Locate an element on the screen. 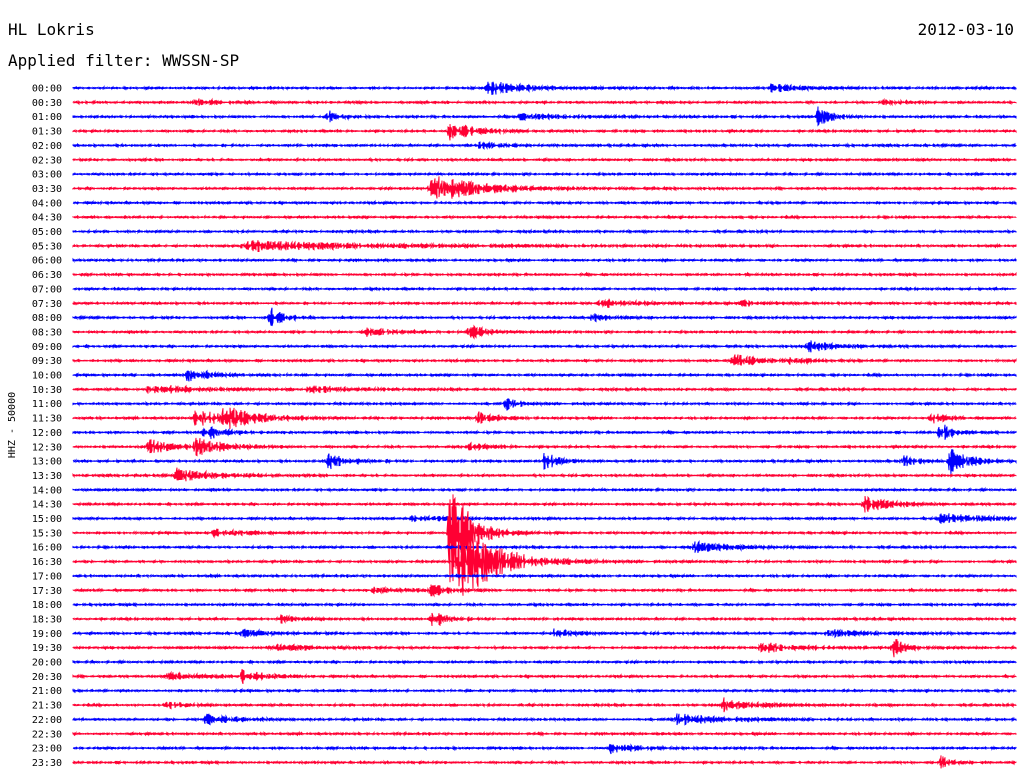  time-tick-label: 14:00 is located at coordinates (47, 490).